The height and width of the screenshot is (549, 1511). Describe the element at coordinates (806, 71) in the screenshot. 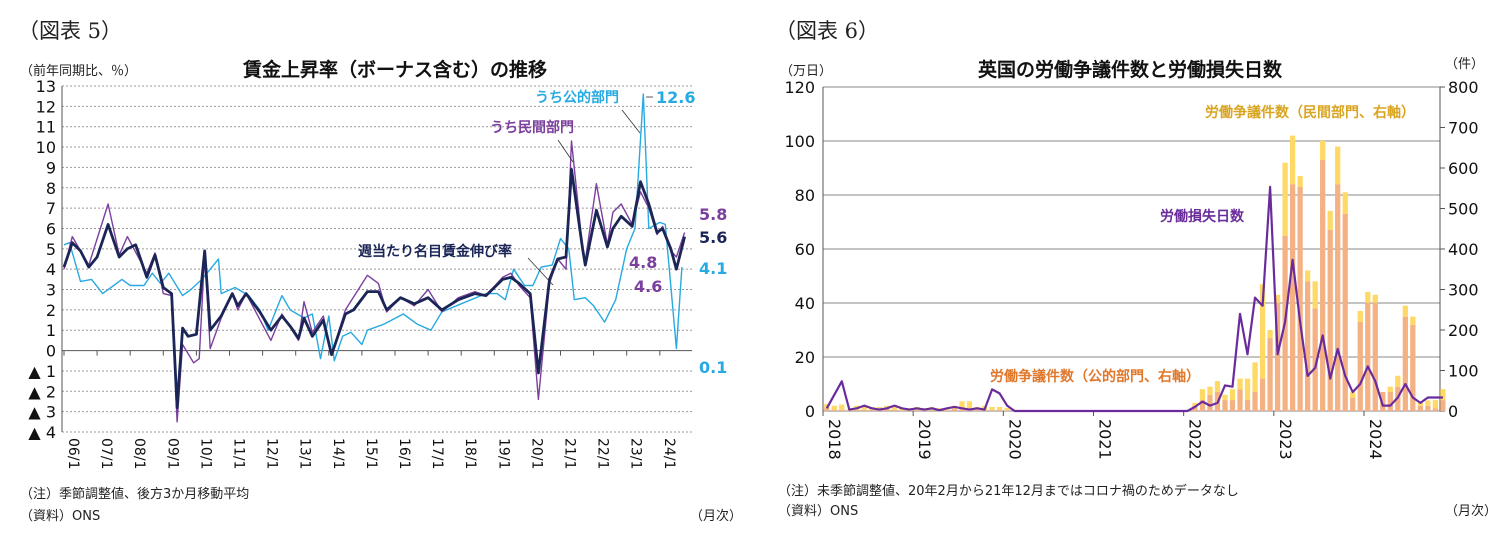

I see `chart-6-left-unit: （万日）` at that location.